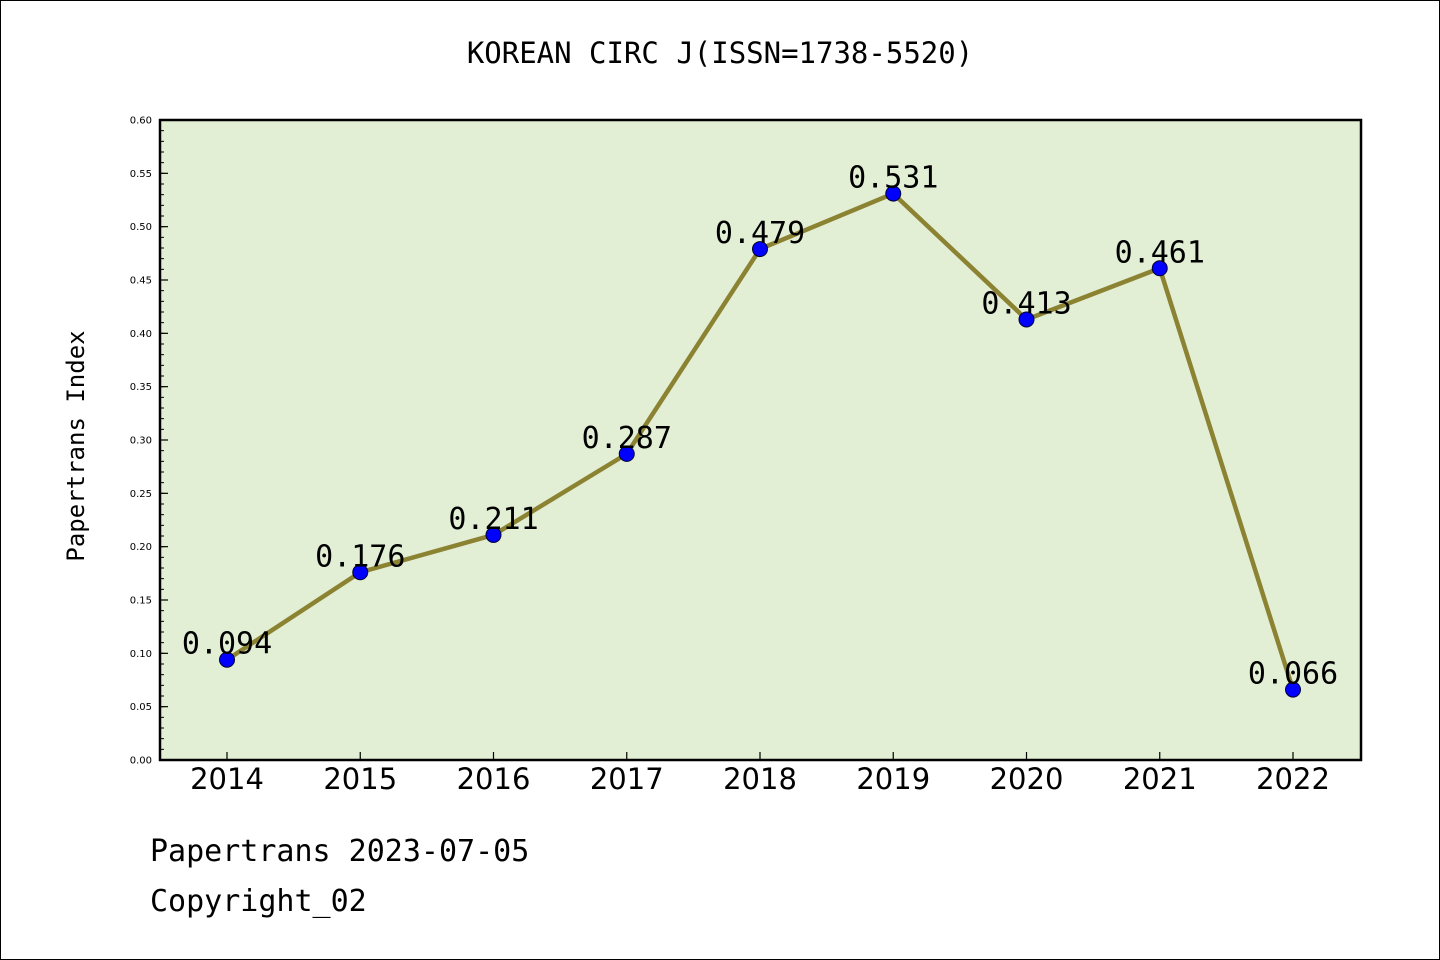 Image resolution: width=1440 pixels, height=960 pixels. I want to click on x-ticks: 2014 2015 2016 2017 2018 2019 2020 2021 2022, so click(760, 774).